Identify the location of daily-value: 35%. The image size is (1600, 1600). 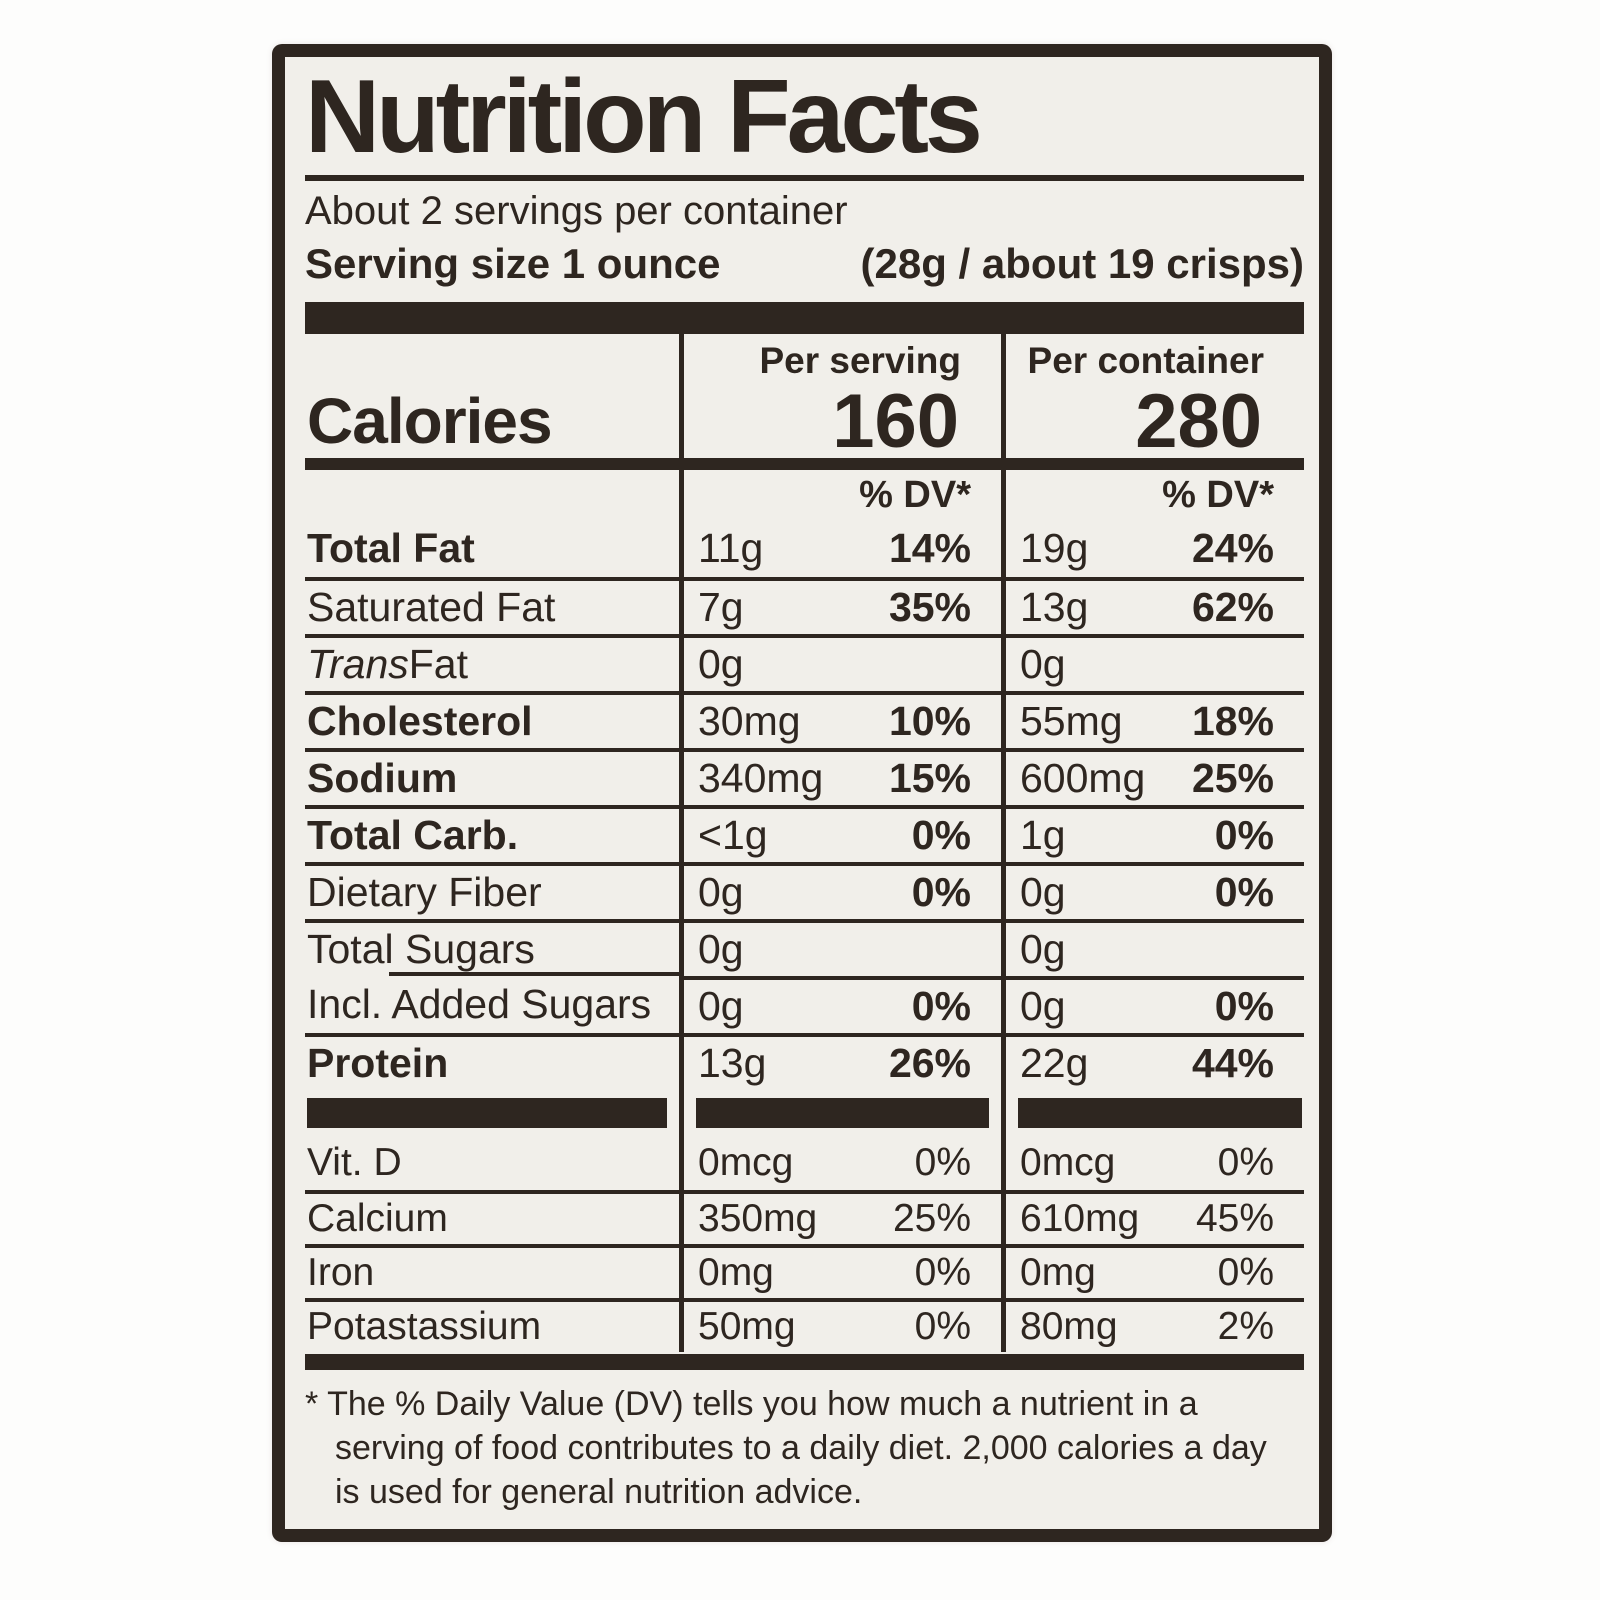
(929, 607).